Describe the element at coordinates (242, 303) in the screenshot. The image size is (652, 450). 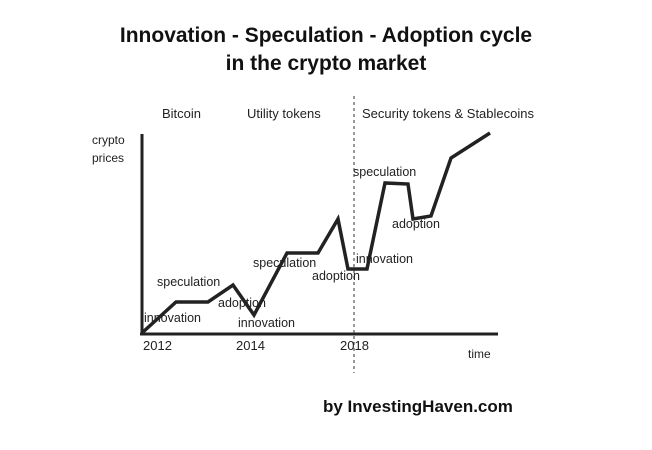
I see `phase-adoption-1: adoption` at that location.